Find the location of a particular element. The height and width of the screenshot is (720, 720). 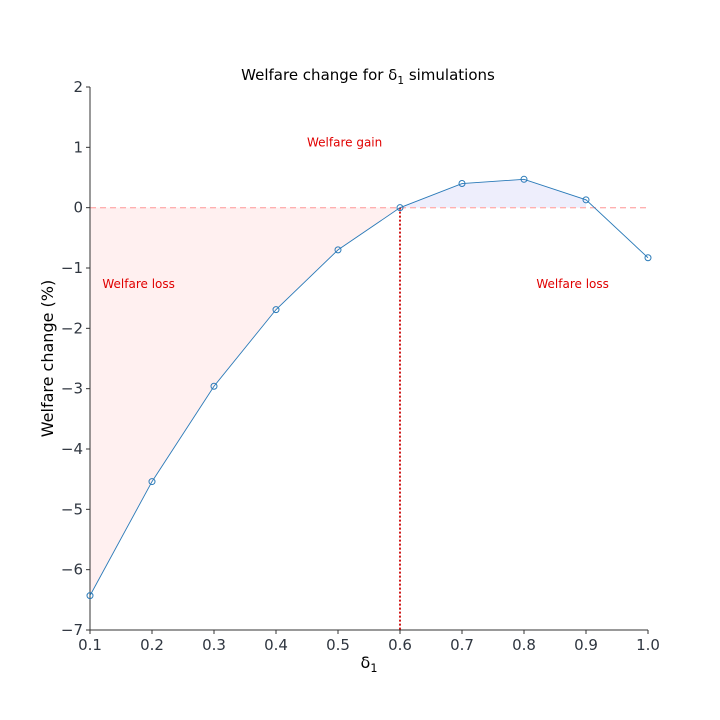

annotation-label: Welfare gain is located at coordinates (344, 142).